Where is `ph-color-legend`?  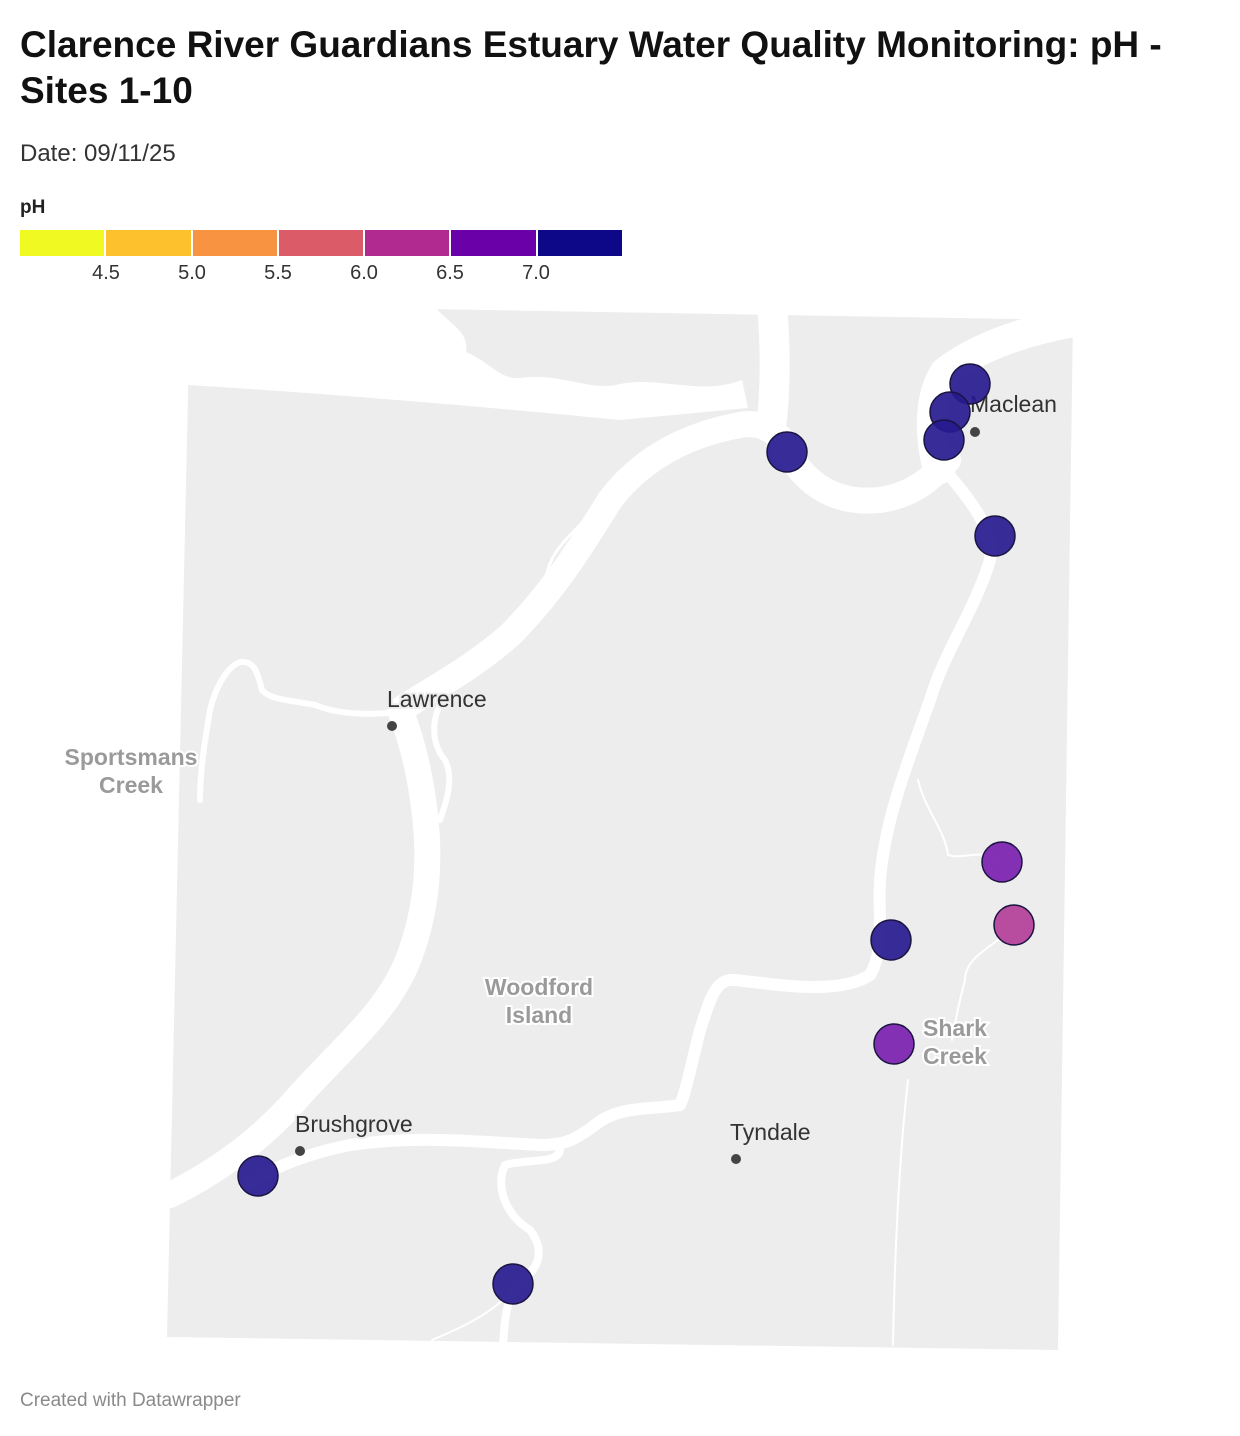 ph-color-legend is located at coordinates (321, 243).